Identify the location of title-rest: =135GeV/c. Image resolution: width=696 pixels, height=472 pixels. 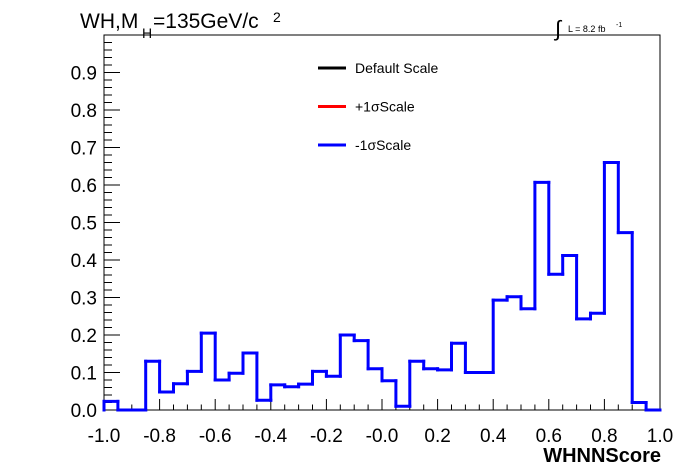
(206, 21).